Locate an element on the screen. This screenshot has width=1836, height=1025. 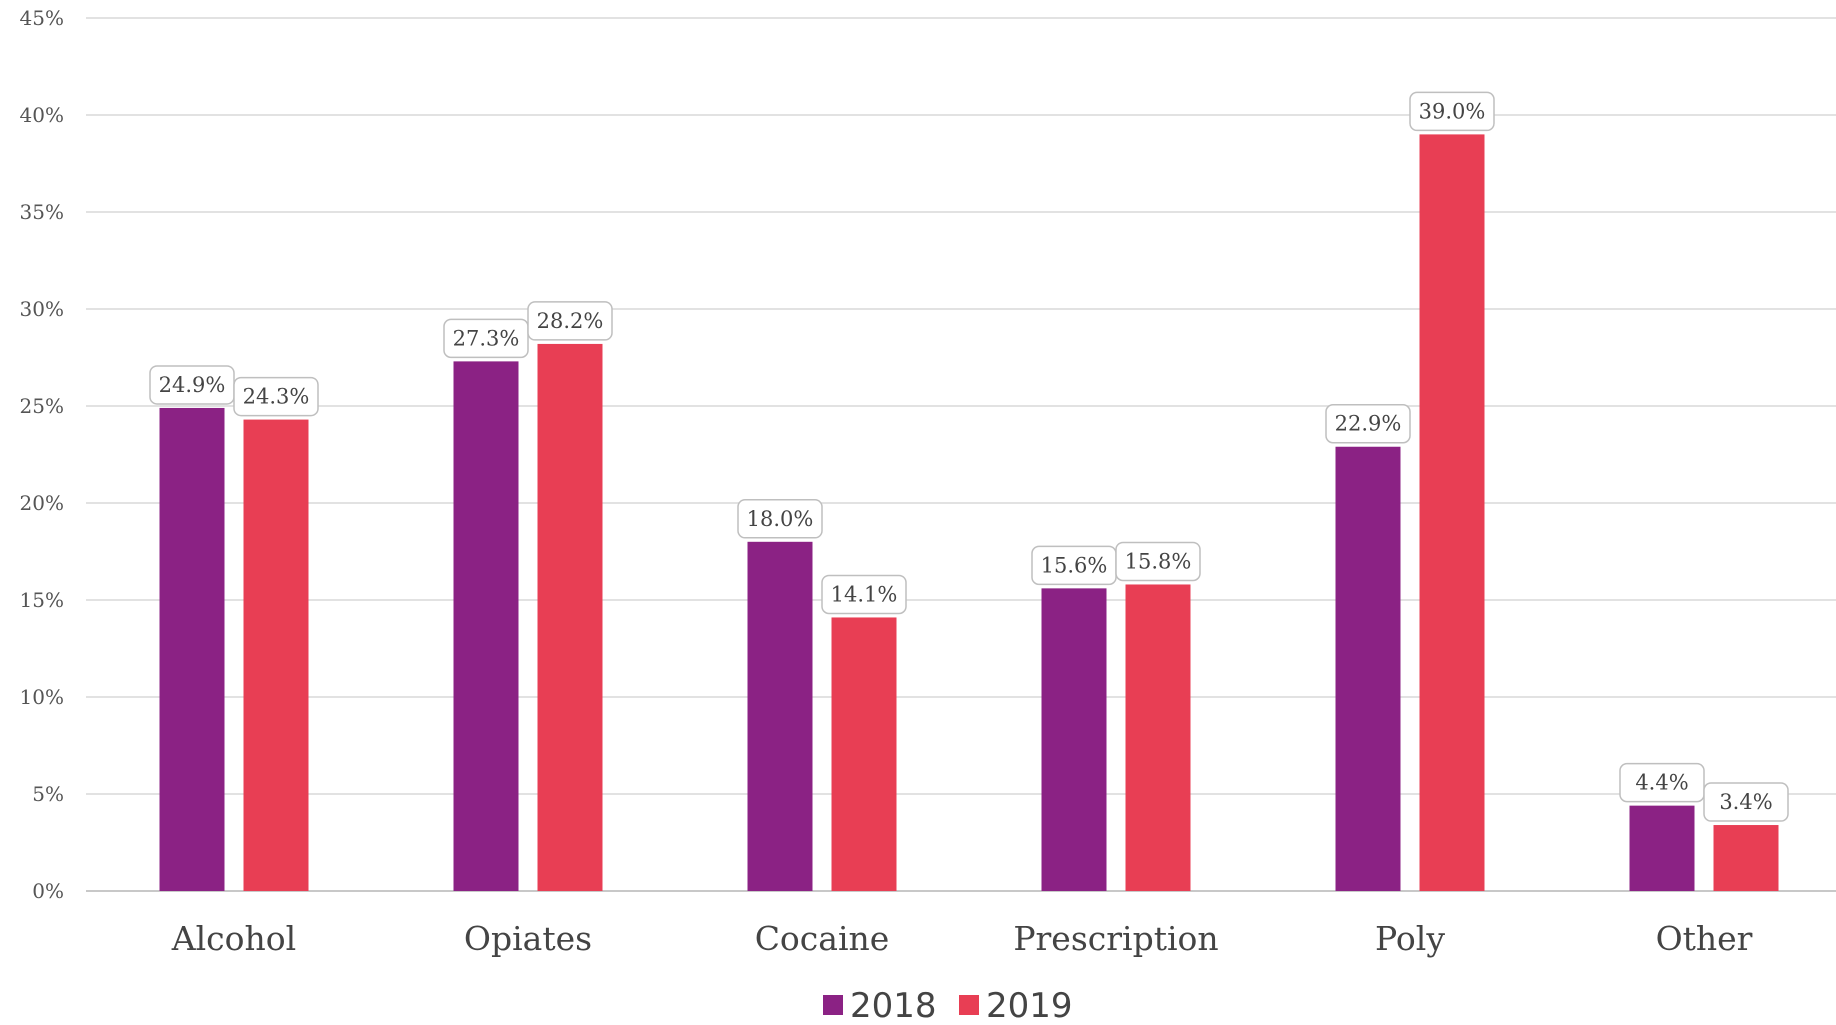
y-tick-label: 40% is located at coordinates (42, 115).